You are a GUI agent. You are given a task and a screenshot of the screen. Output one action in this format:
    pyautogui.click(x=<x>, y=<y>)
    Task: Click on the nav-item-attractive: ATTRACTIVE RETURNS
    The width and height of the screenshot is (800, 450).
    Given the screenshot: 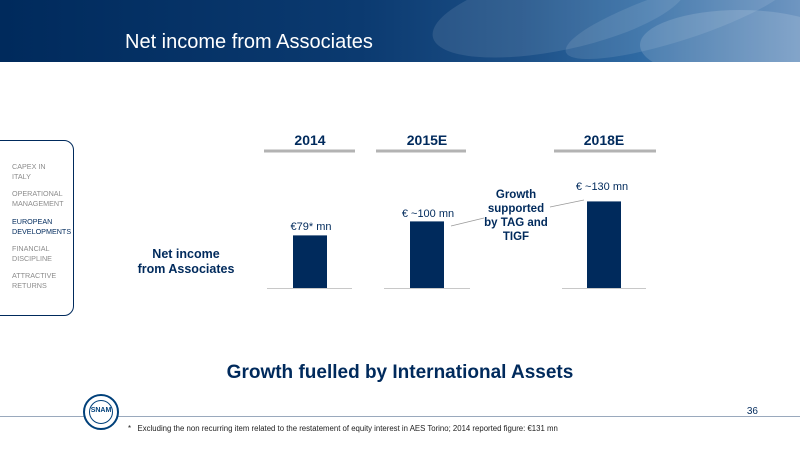 What is the action you would take?
    pyautogui.click(x=34, y=280)
    